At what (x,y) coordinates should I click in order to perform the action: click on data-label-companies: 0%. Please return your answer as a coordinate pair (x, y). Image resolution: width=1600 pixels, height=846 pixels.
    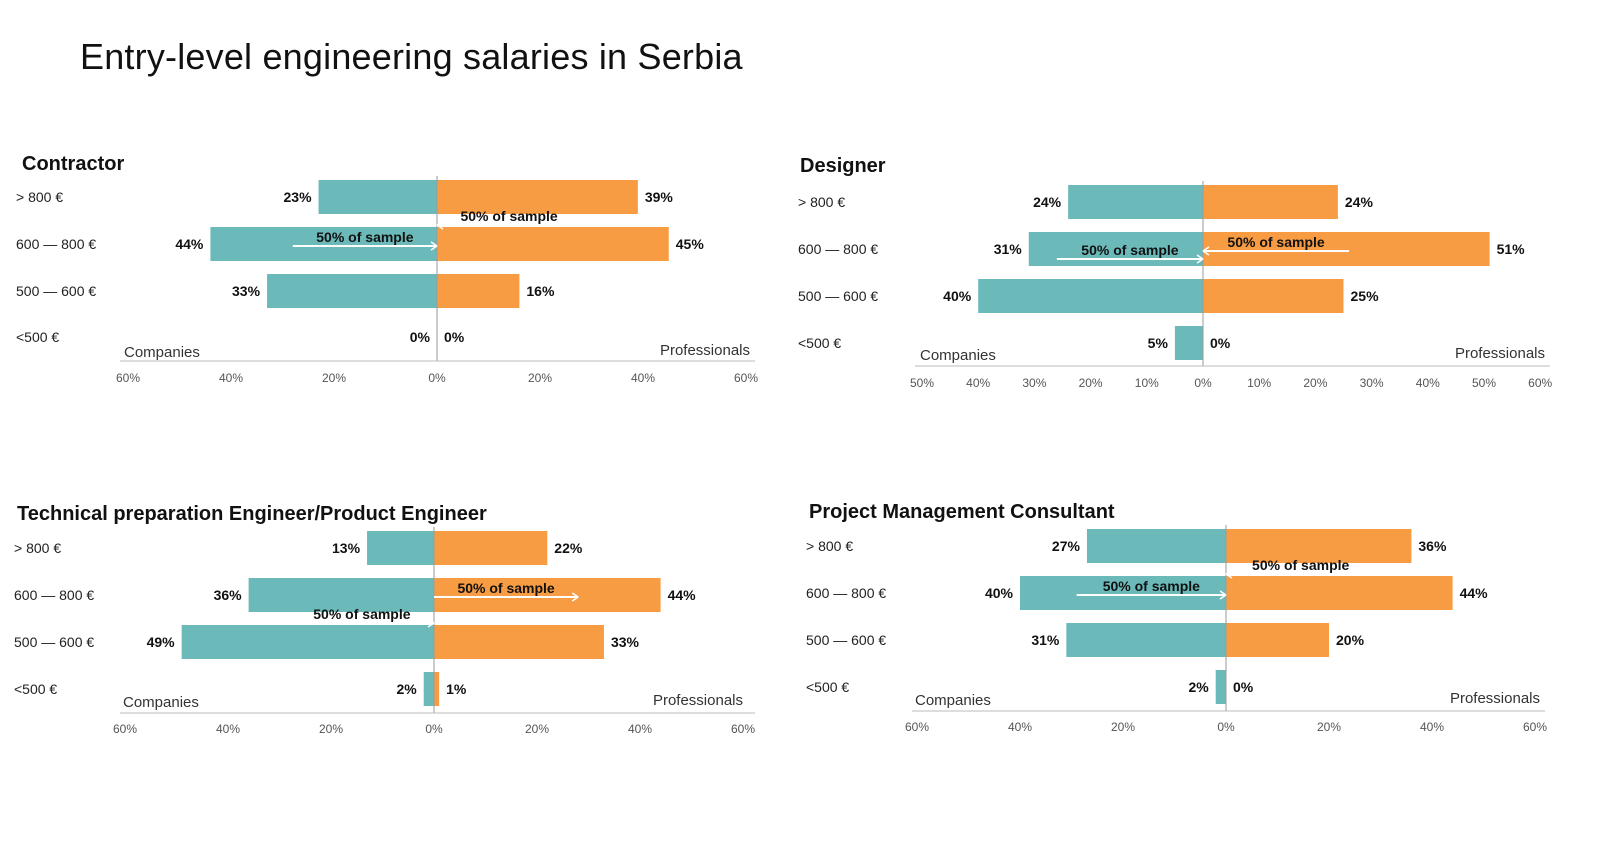
    Looking at the image, I should click on (420, 337).